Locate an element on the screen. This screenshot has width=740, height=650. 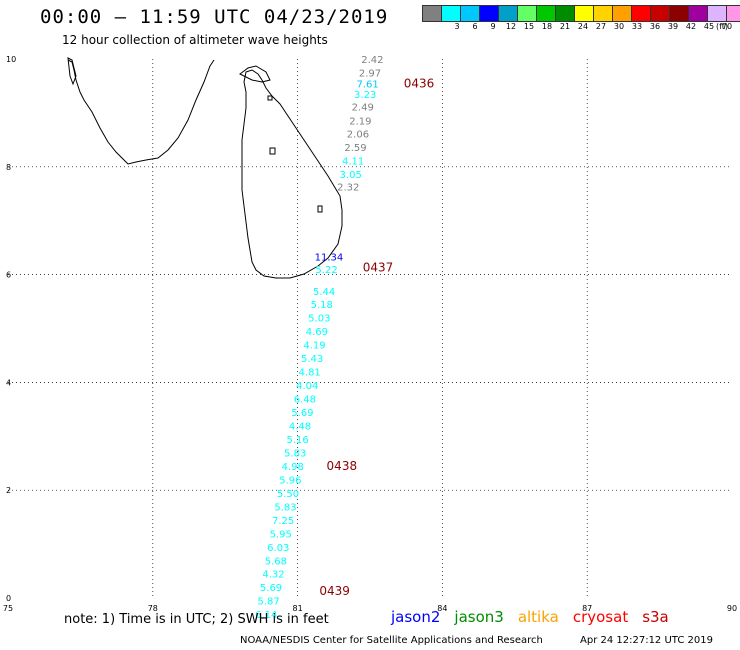
pass-time-label: 0437 is located at coordinates (378, 268).